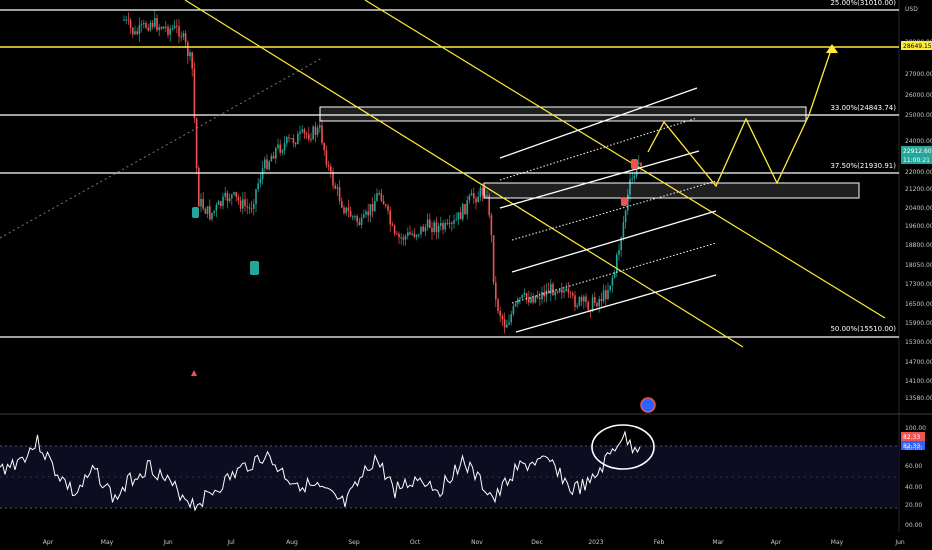 The width and height of the screenshot is (932, 550). What do you see at coordinates (837, 542) in the screenshot?
I see `time-tick-label: May` at bounding box center [837, 542].